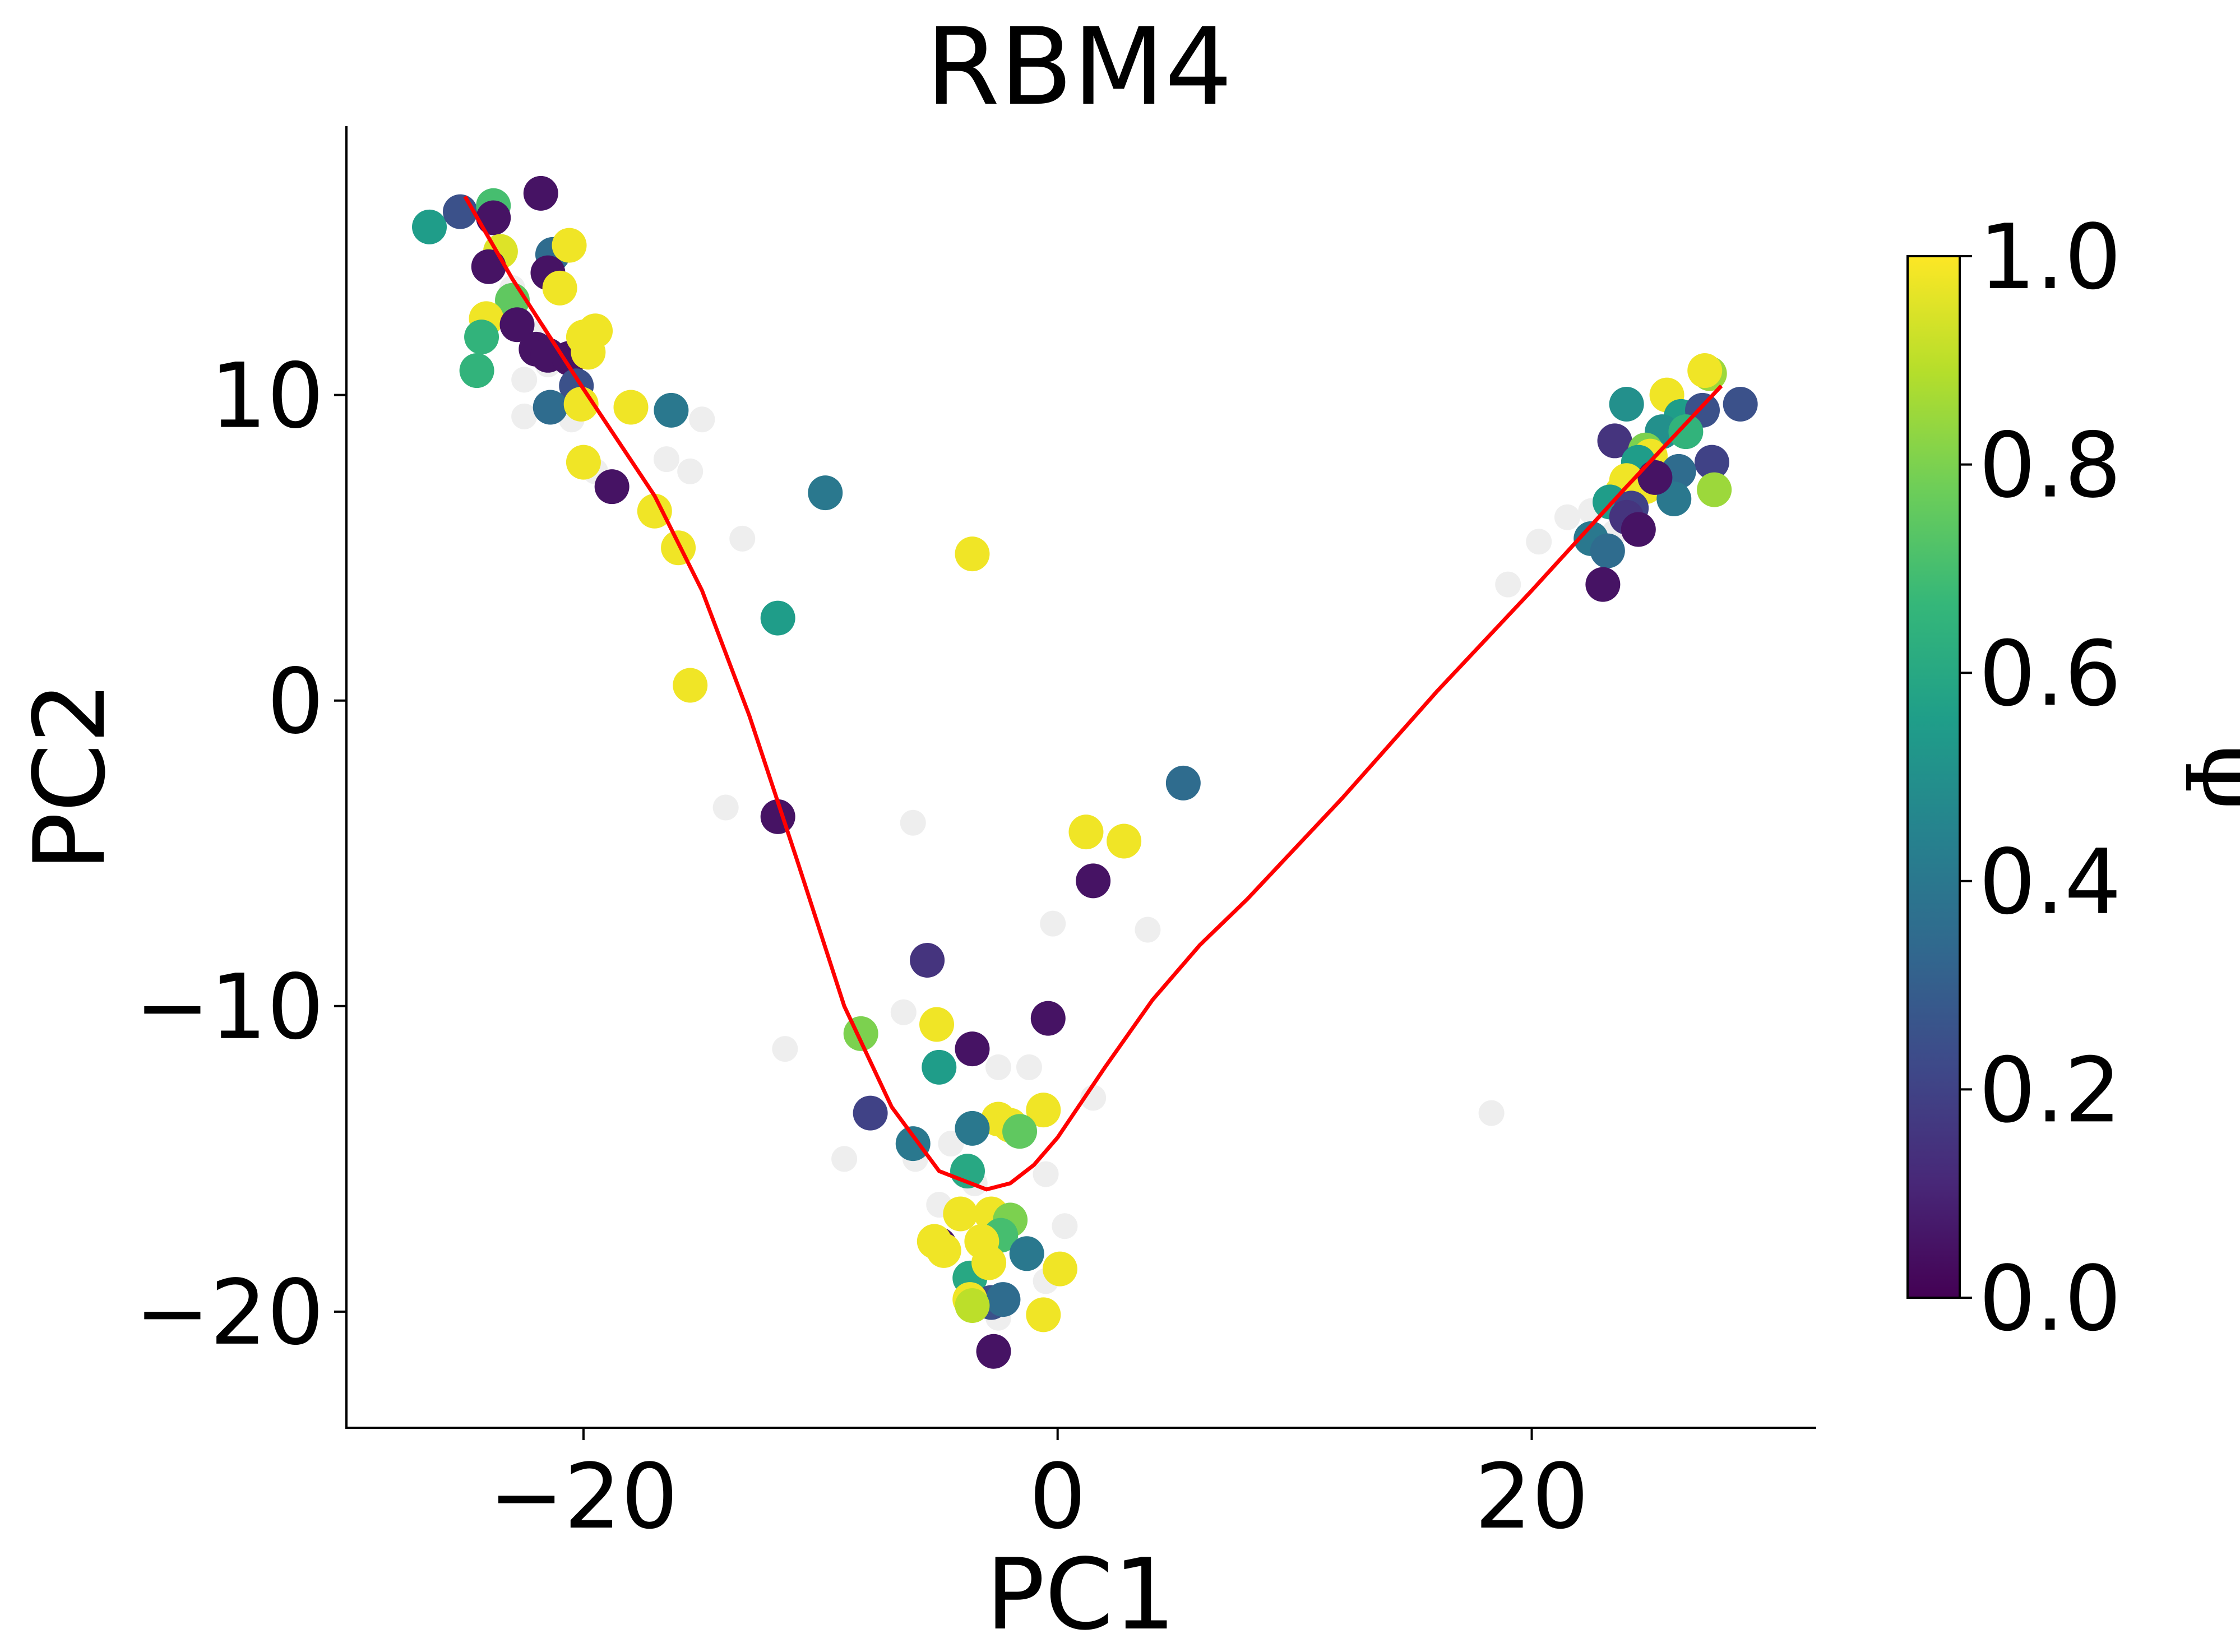  I want to click on colorbar-tick-label: 0.8, so click(2050, 465).